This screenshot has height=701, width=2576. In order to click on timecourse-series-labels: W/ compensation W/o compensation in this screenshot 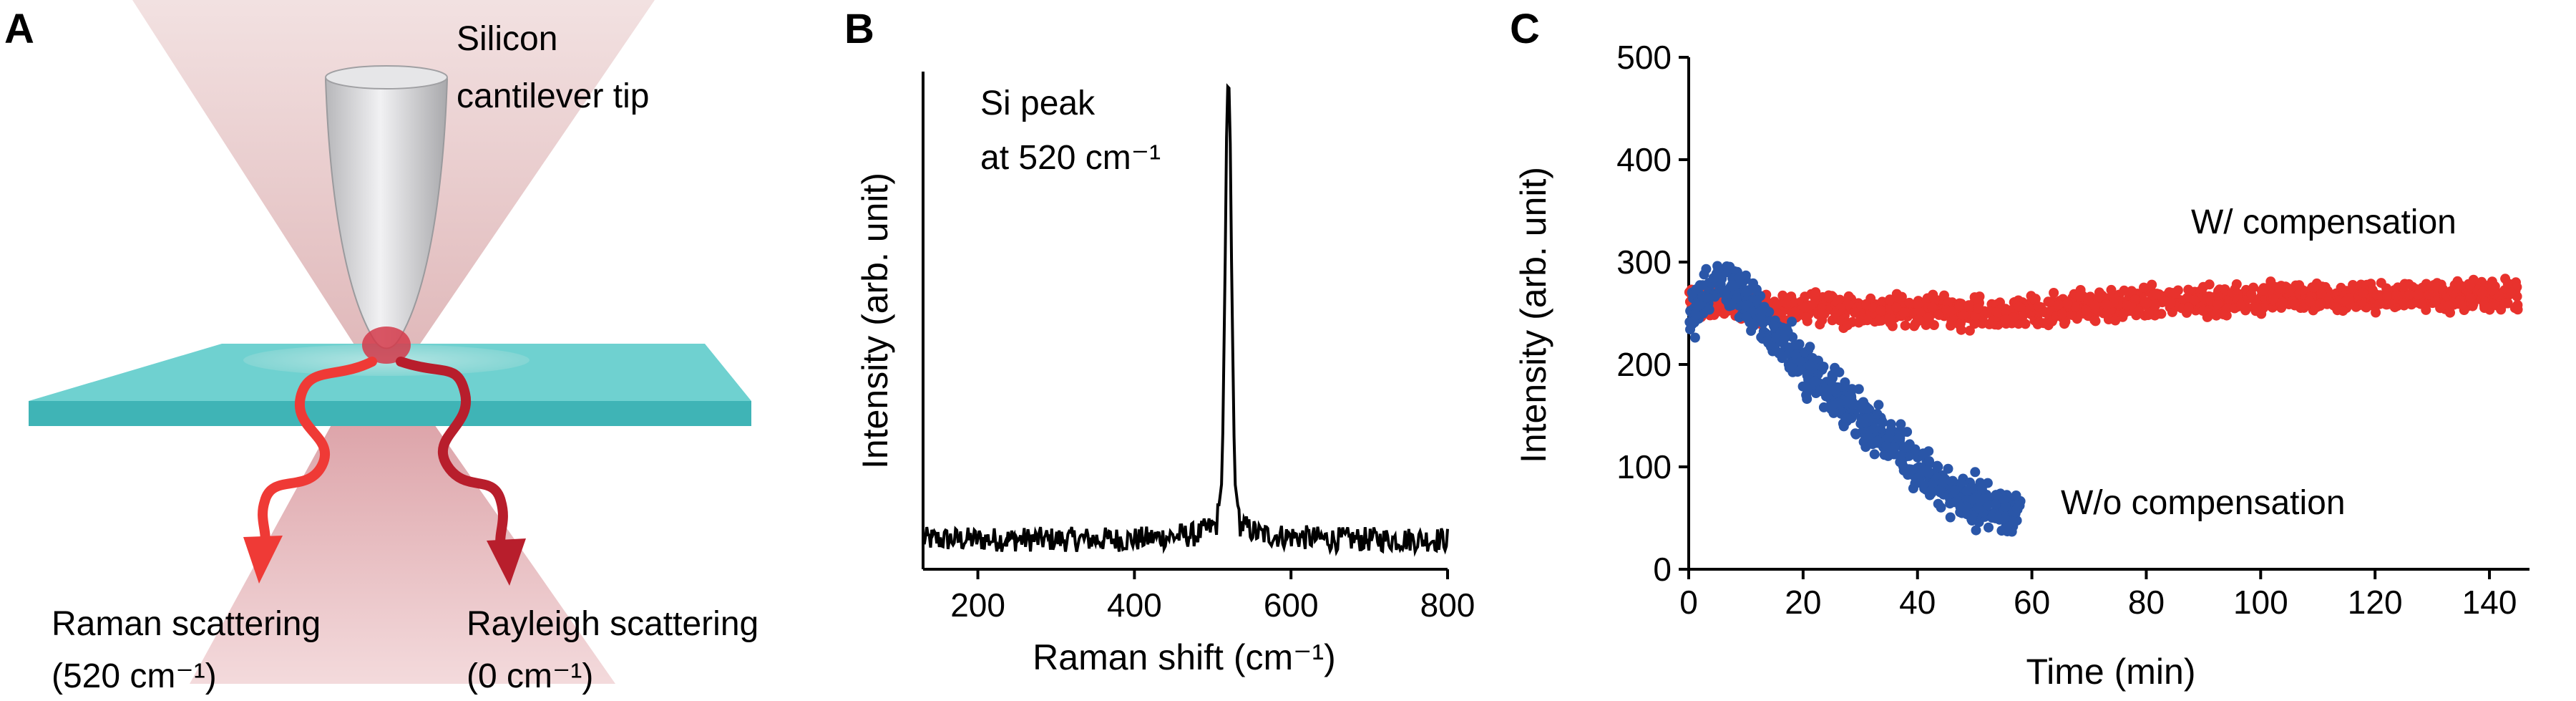, I will do `click(2259, 362)`.